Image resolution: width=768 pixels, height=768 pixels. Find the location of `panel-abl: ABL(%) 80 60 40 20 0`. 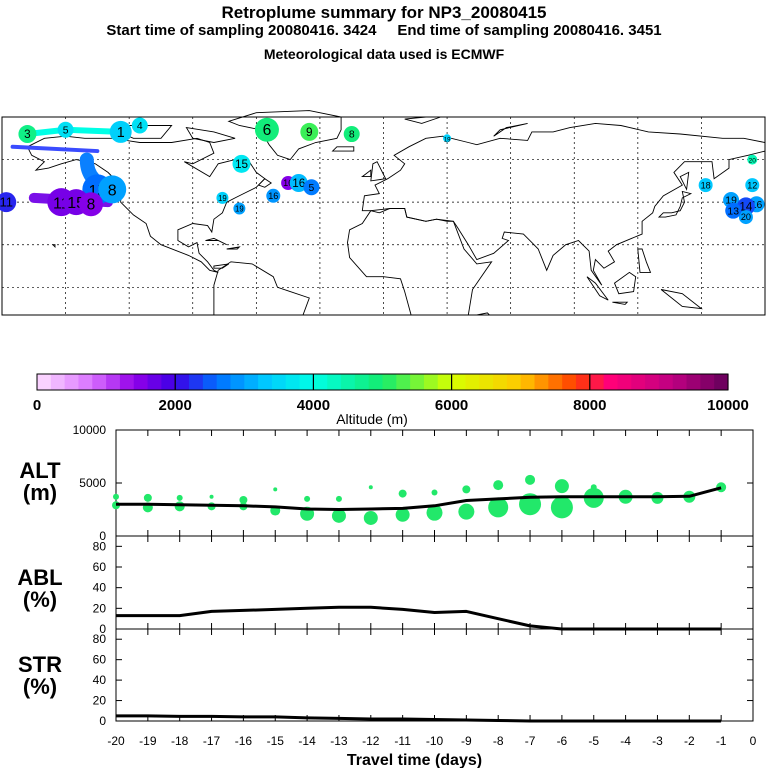

panel-abl: ABL(%) 80 60 40 20 0 is located at coordinates (385, 585).